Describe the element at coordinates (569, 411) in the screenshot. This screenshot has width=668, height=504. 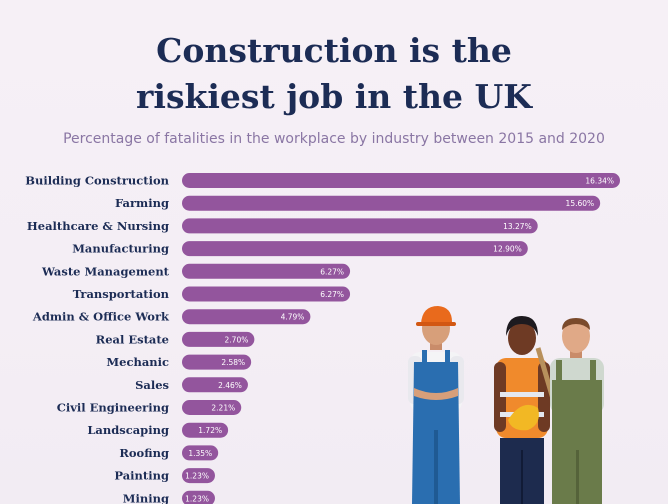
I see `worker-right-figure` at that location.